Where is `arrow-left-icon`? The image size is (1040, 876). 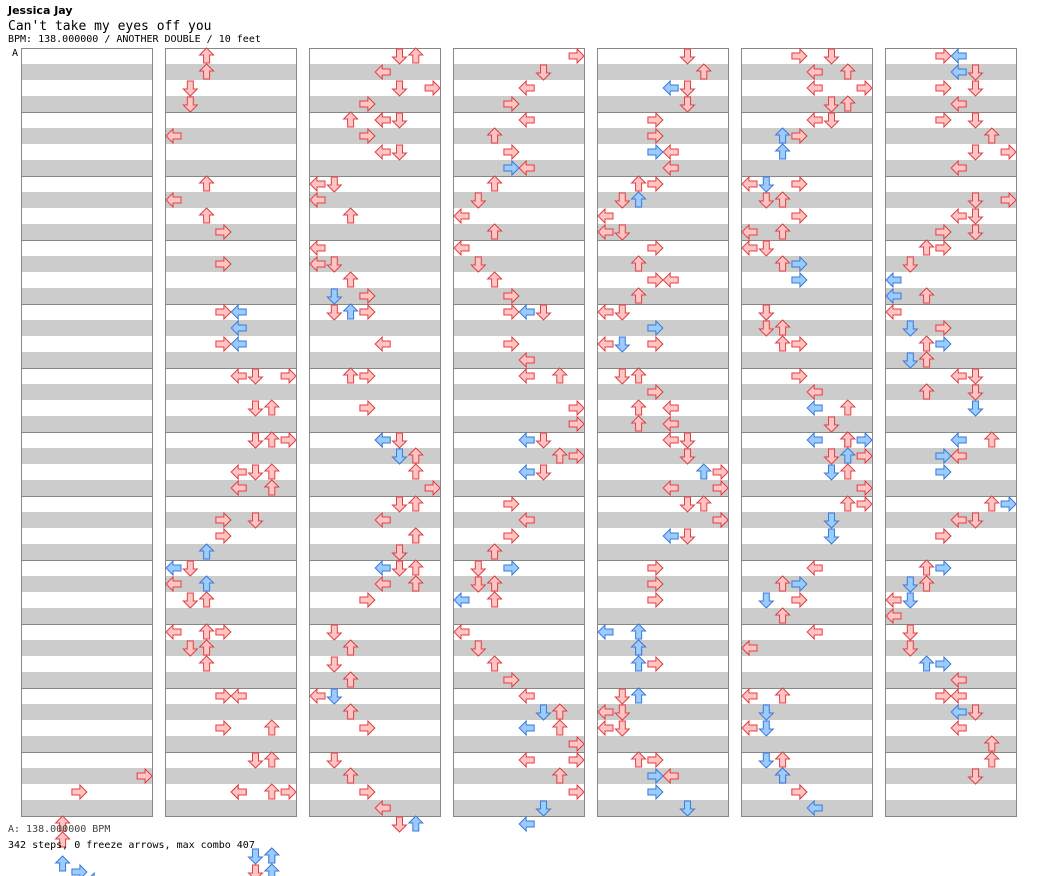 arrow-left-icon is located at coordinates (526, 824).